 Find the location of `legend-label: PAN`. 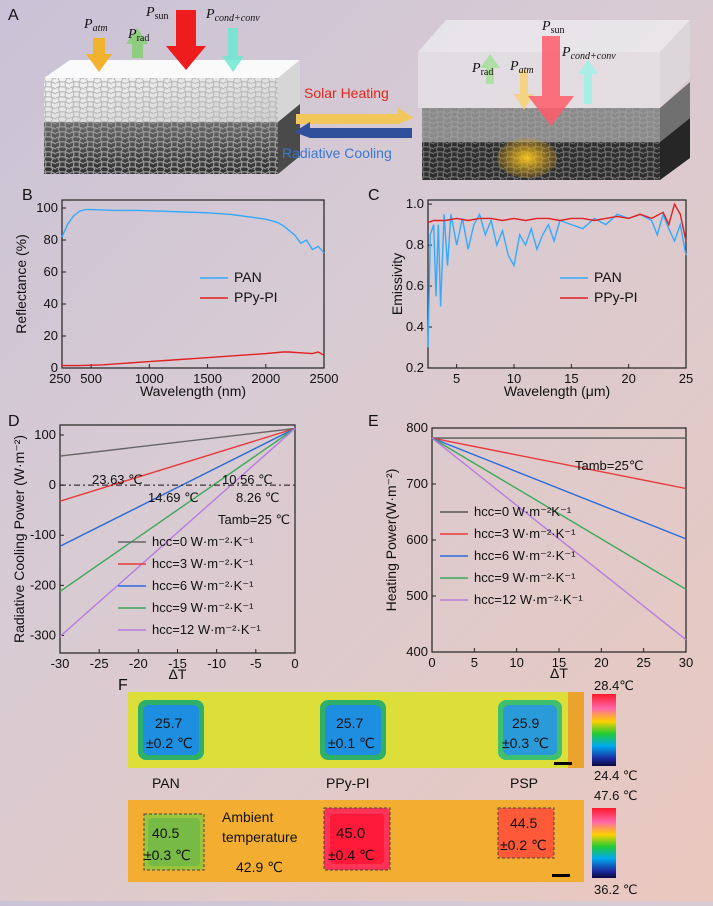

legend-label: PAN is located at coordinates (248, 277).